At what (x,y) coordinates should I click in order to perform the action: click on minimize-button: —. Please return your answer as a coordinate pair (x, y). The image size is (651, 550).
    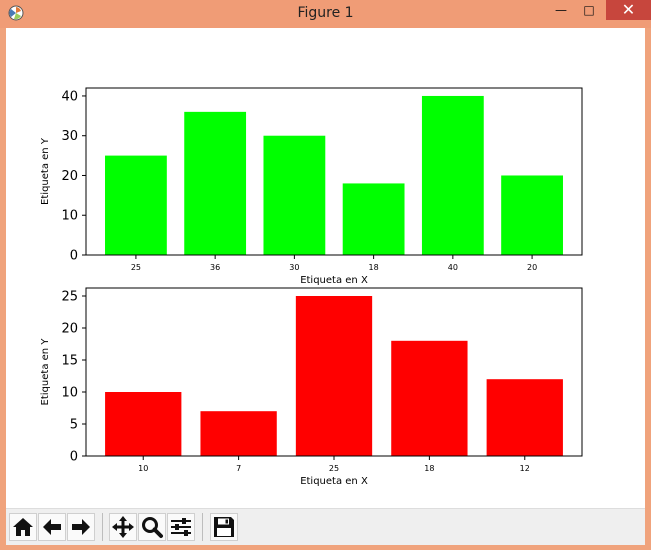
    Looking at the image, I should click on (561, 10).